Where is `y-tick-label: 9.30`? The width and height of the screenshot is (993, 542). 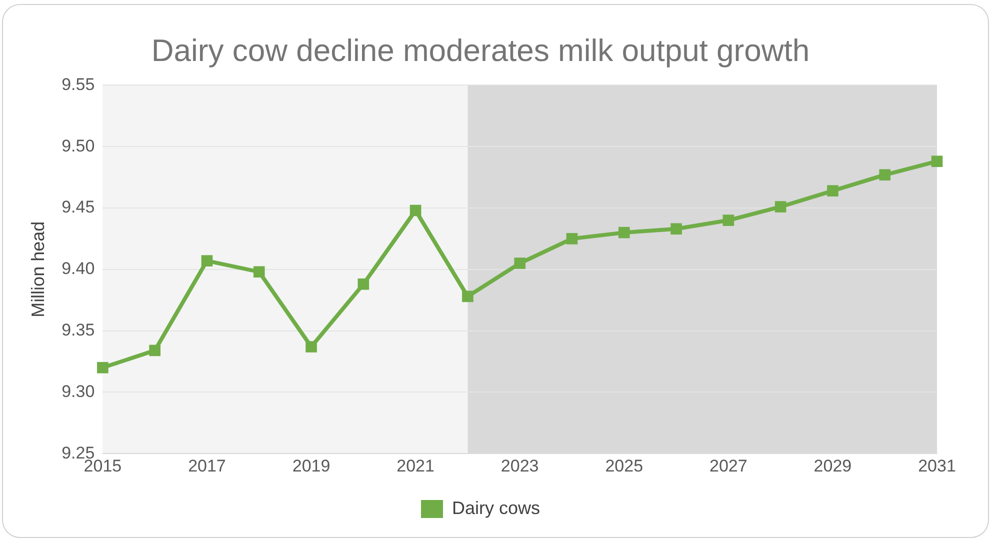
y-tick-label: 9.30 is located at coordinates (78, 391).